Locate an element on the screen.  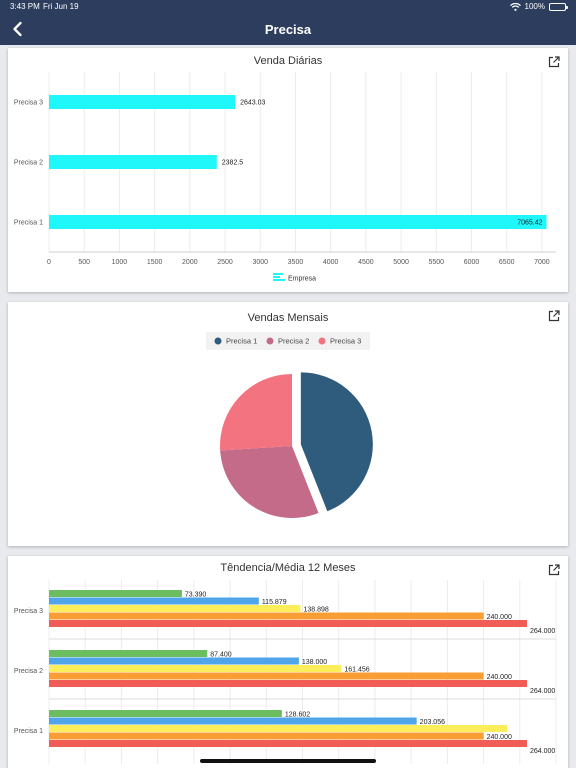
x-tick-label: 5000 is located at coordinates (401, 262).